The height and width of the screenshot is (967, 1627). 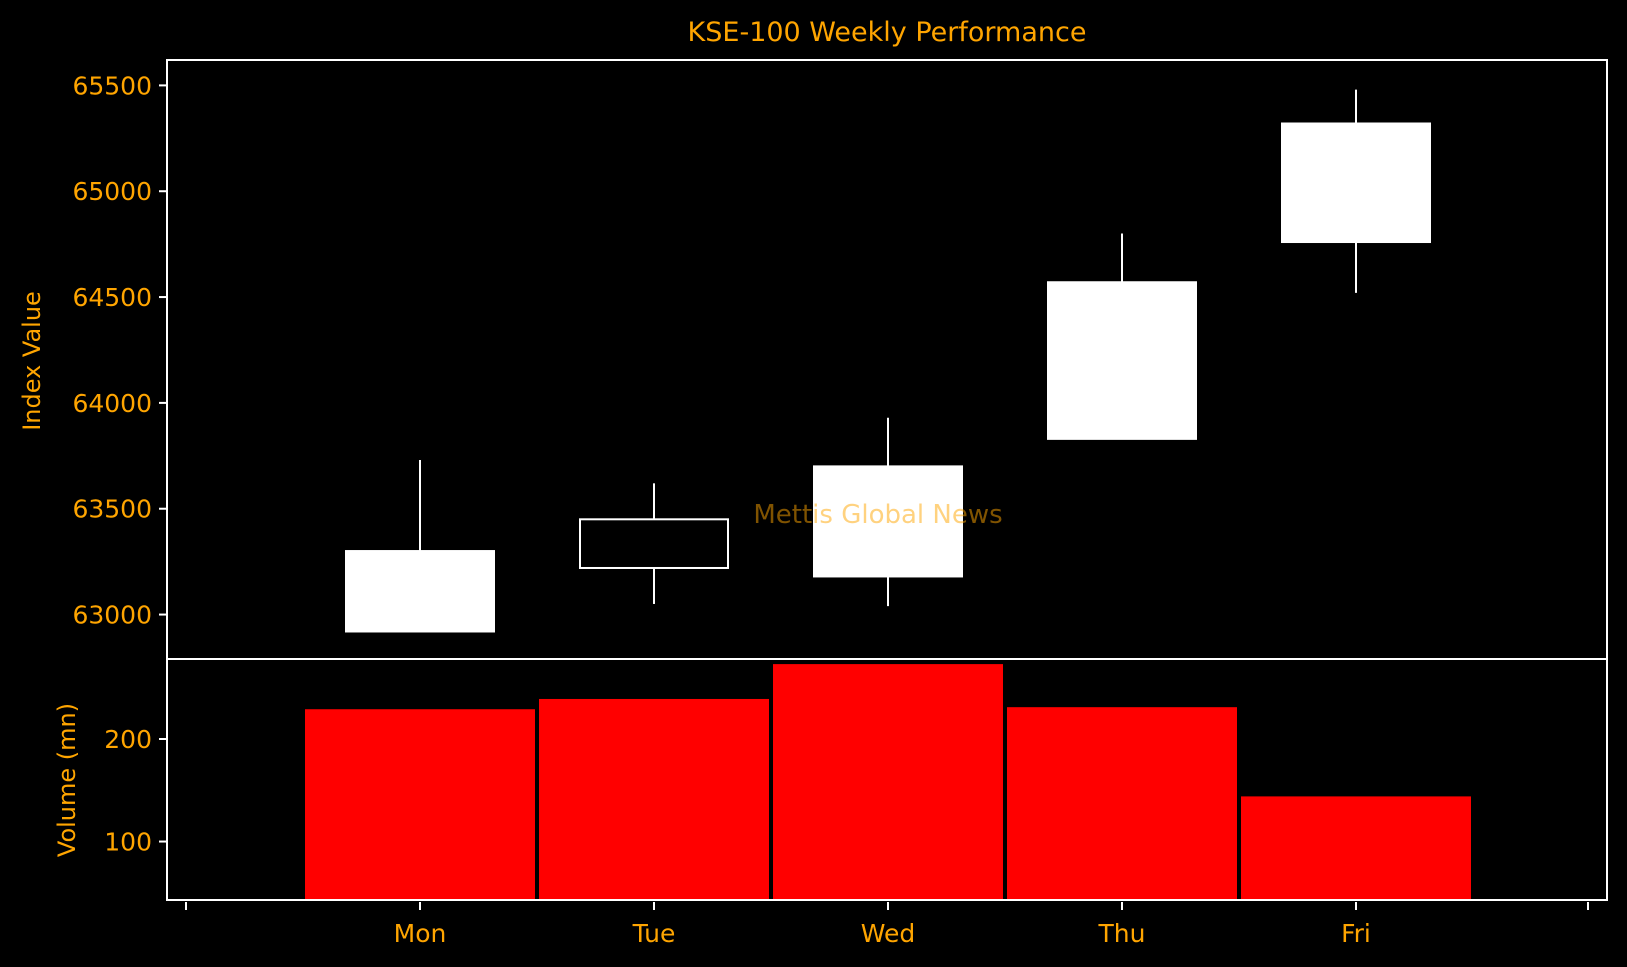 I want to click on volume-axis-ticks: 100 200, so click(x=135, y=791).